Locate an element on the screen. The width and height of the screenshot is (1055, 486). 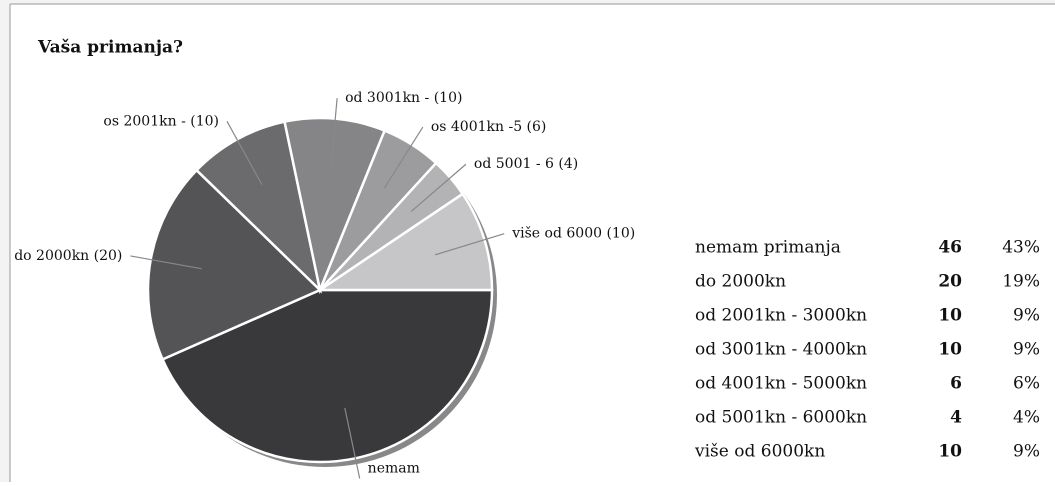
row-label: više od 6000kn is located at coordinates (759, 452).